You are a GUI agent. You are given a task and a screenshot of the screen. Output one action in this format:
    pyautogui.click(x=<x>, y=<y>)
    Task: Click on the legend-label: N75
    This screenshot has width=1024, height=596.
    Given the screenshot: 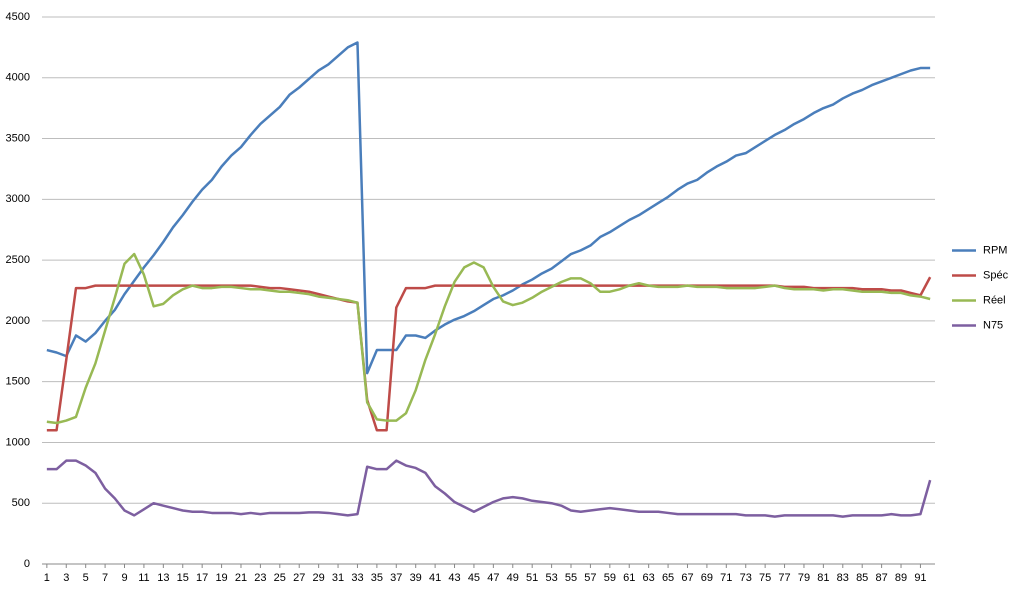 What is the action you would take?
    pyautogui.click(x=993, y=325)
    